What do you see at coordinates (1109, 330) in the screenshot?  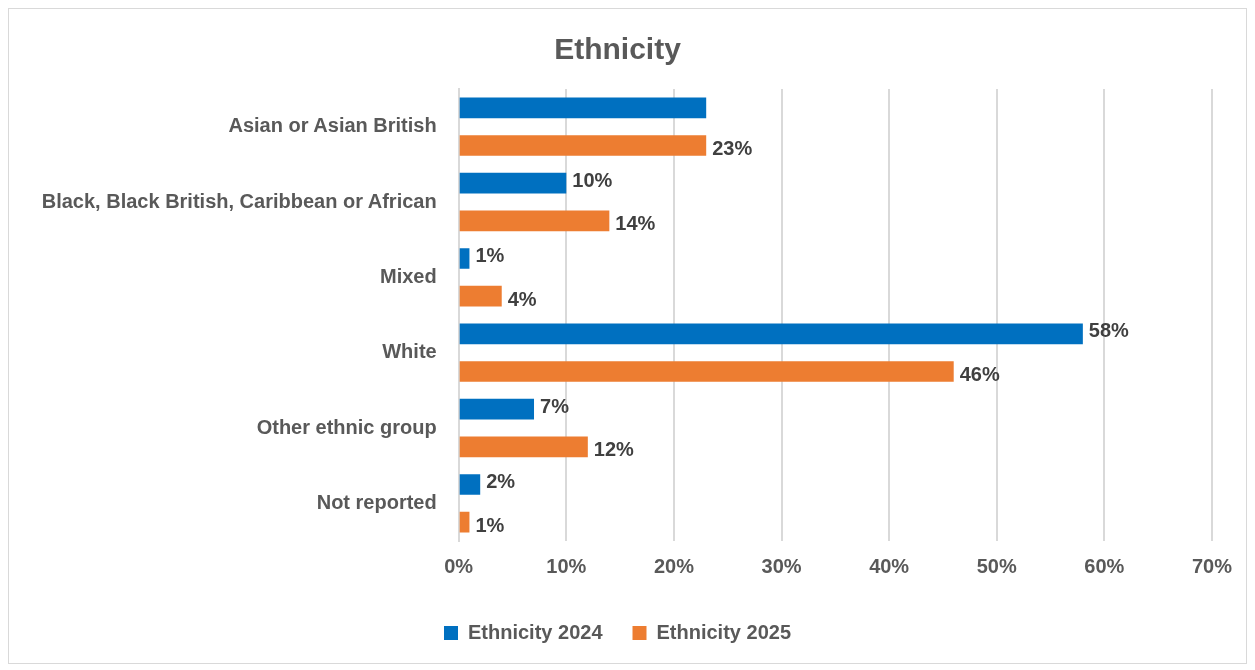 I see `data-label: 58%` at bounding box center [1109, 330].